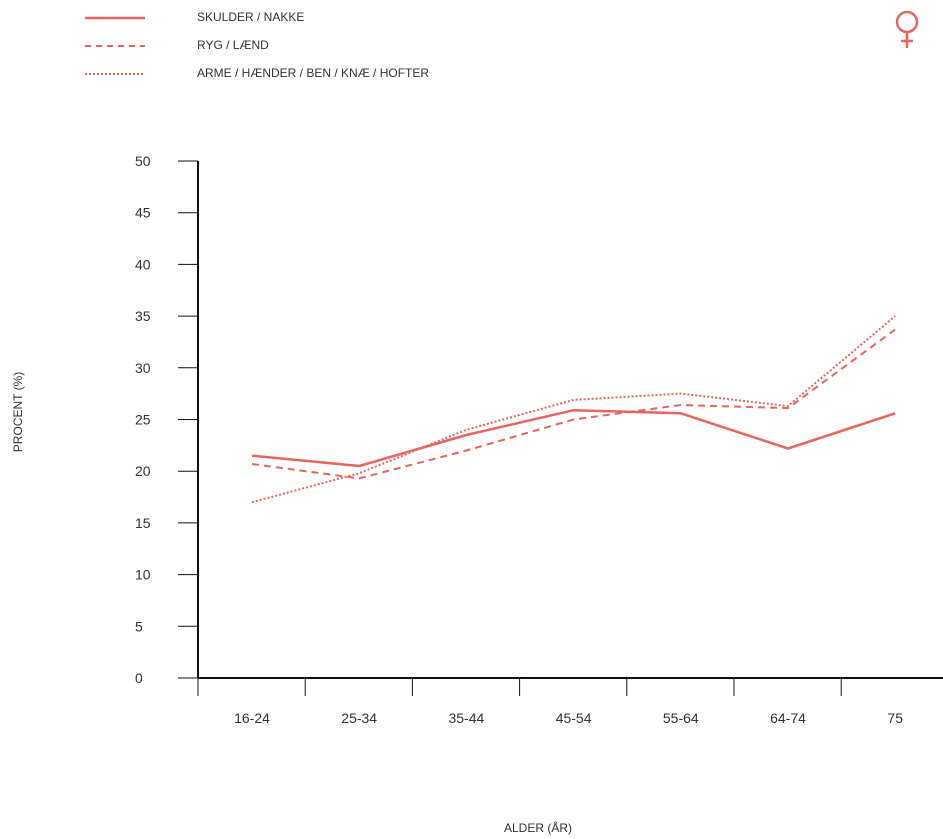 This screenshot has height=839, width=943. I want to click on x-tick-label-64-74: 64-74, so click(788, 718).